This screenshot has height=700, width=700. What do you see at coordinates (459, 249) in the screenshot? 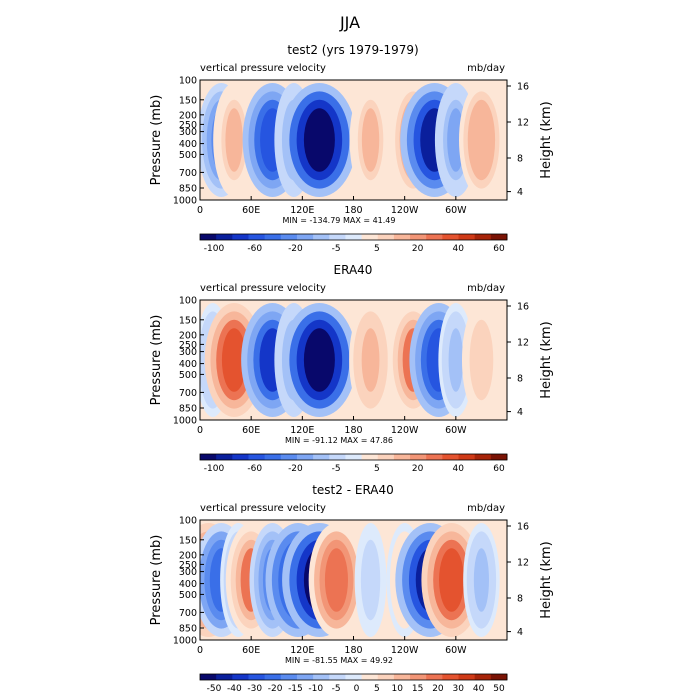
I see `colorbar-label: 40` at bounding box center [459, 249].